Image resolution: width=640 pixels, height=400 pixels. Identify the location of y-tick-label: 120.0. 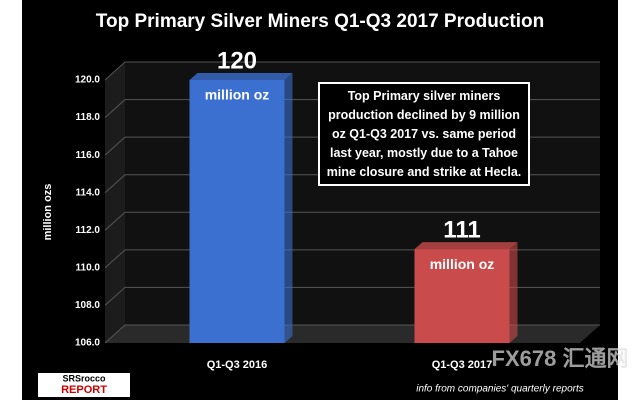
(87, 80).